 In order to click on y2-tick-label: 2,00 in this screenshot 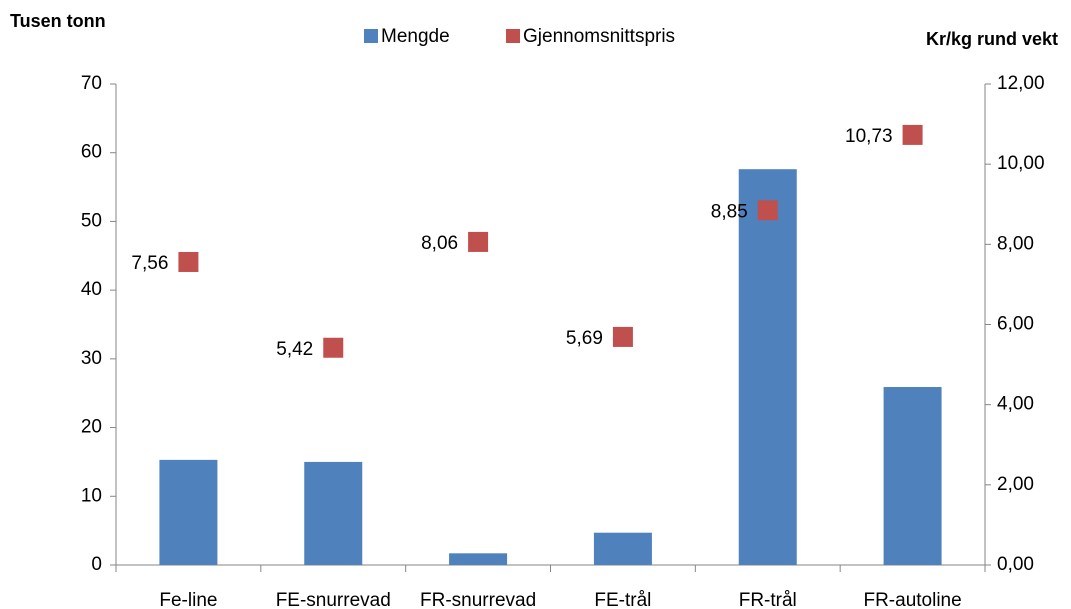, I will do `click(1015, 484)`.